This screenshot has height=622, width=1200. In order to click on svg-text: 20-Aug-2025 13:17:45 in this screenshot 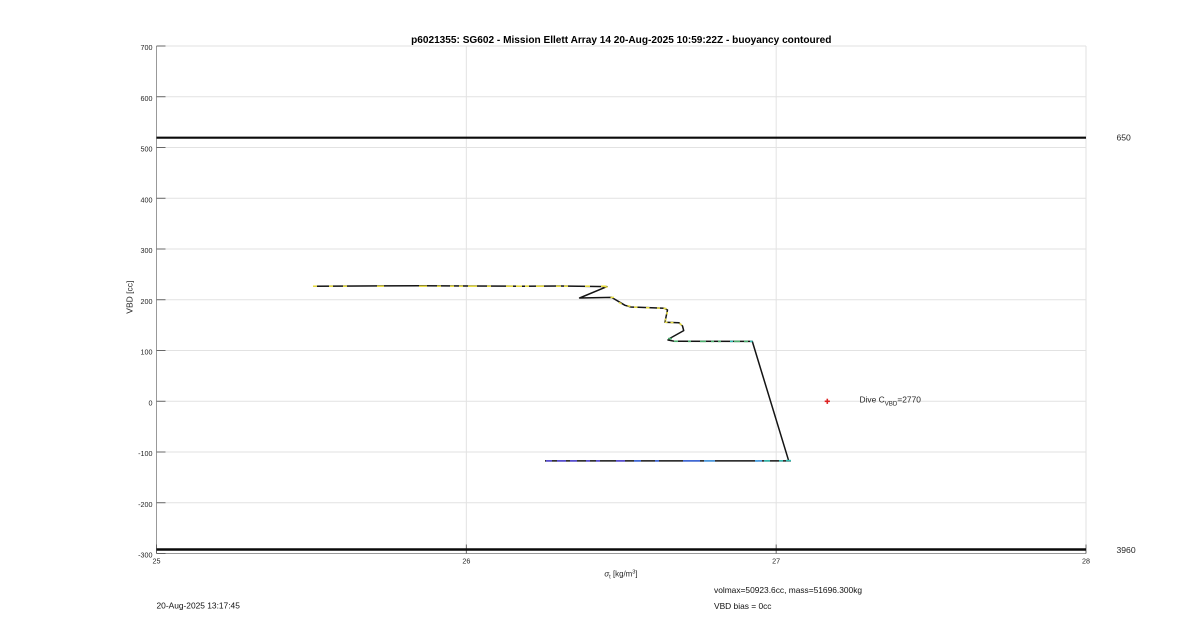, I will do `click(199, 605)`.